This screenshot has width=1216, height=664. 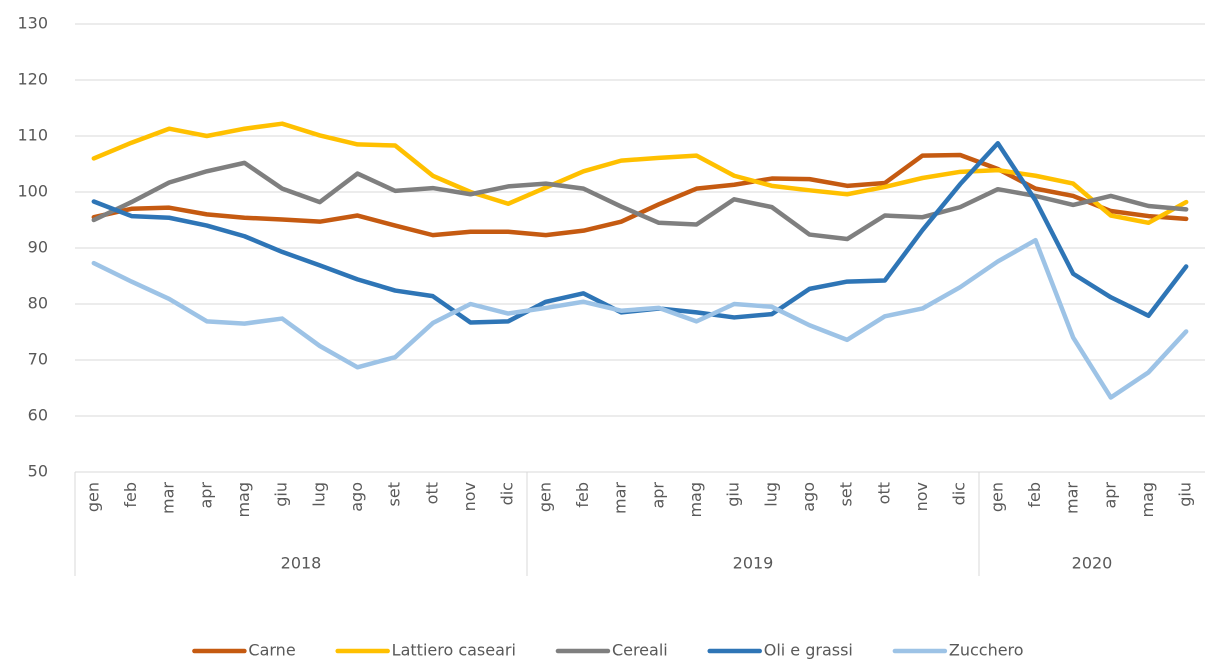 I want to click on y-tick-label: 130, so click(x=32, y=23).